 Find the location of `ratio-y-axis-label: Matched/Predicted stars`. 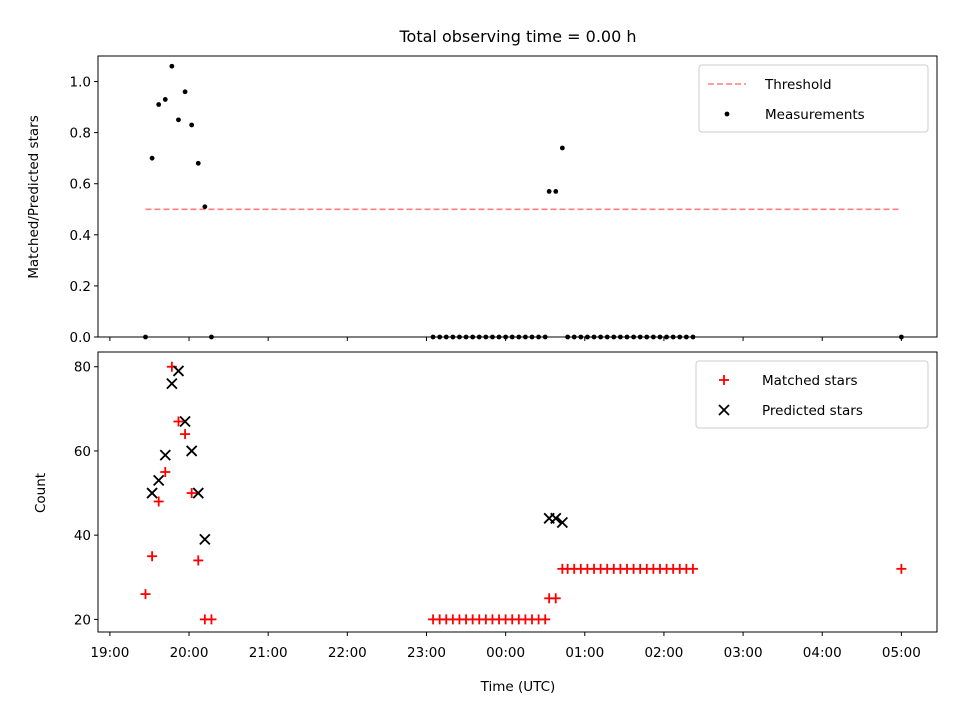

ratio-y-axis-label: Matched/Predicted stars is located at coordinates (34, 196).